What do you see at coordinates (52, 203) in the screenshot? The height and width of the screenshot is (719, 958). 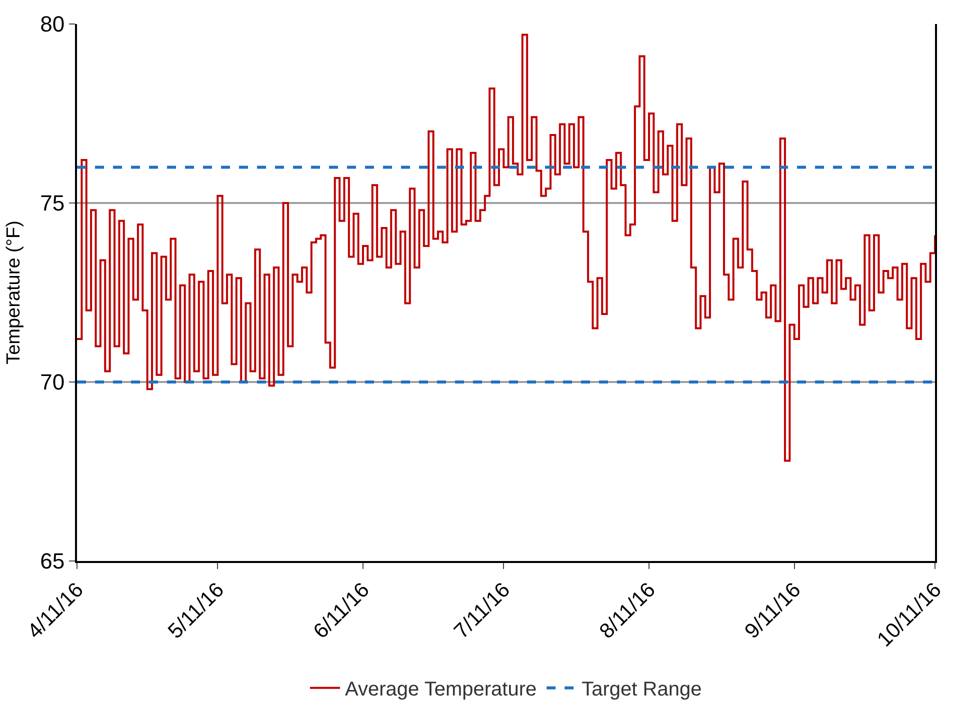 I see `y-tick-label: 75` at bounding box center [52, 203].